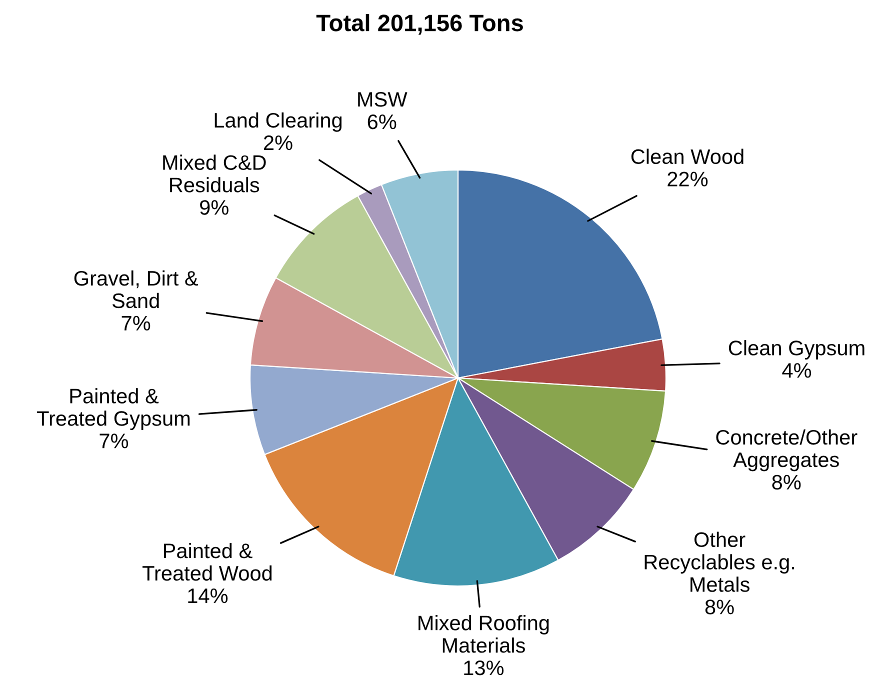 This screenshot has height=692, width=887. What do you see at coordinates (419, 24) in the screenshot?
I see `chart-title: Total 201,156 Tons` at bounding box center [419, 24].